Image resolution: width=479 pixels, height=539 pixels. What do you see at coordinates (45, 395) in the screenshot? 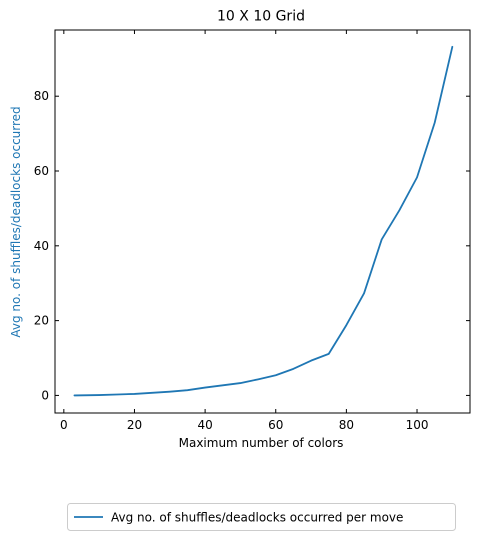
I see `y-tick-label: 0` at bounding box center [45, 395].